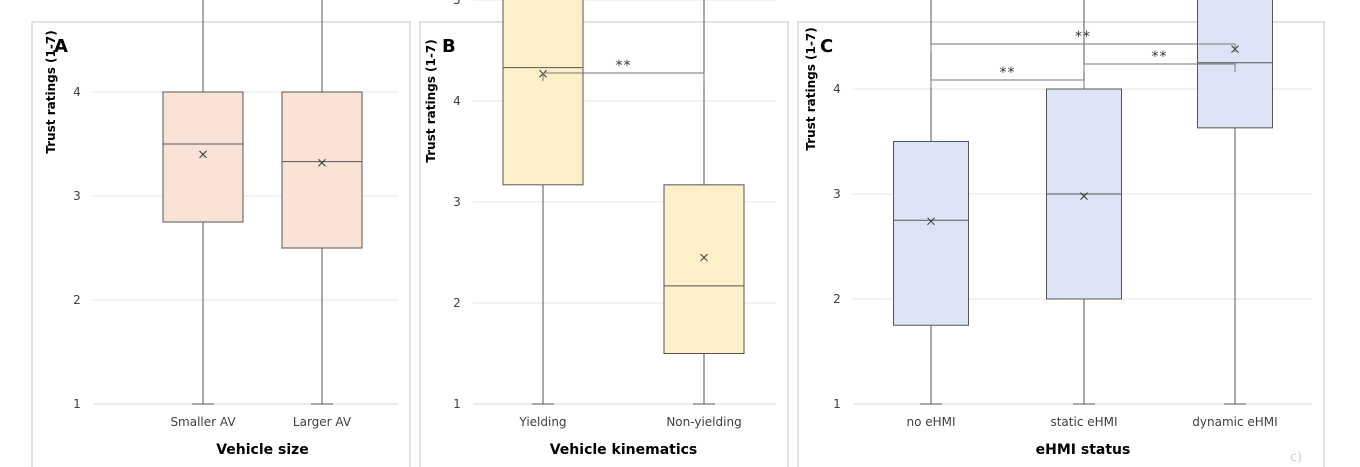  Describe the element at coordinates (542, 422) in the screenshot. I see `x-tick-label: Yielding` at that location.